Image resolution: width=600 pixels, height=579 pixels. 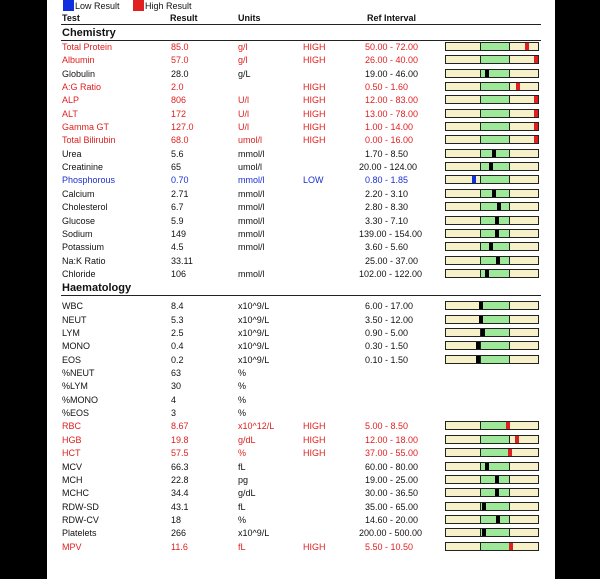 What do you see at coordinates (89, 140) in the screenshot?
I see `test-name: Total Bilirubin` at bounding box center [89, 140].